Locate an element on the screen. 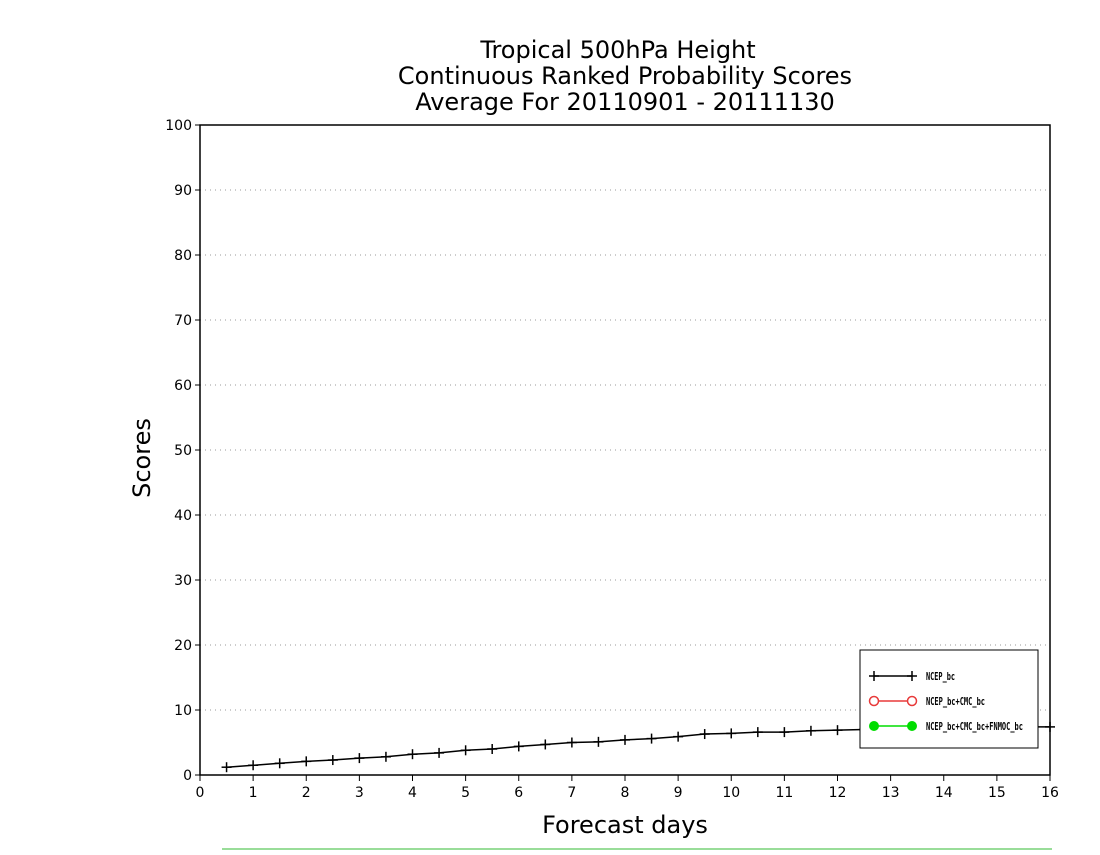  x-axis-label: Forecast days is located at coordinates (625, 825).